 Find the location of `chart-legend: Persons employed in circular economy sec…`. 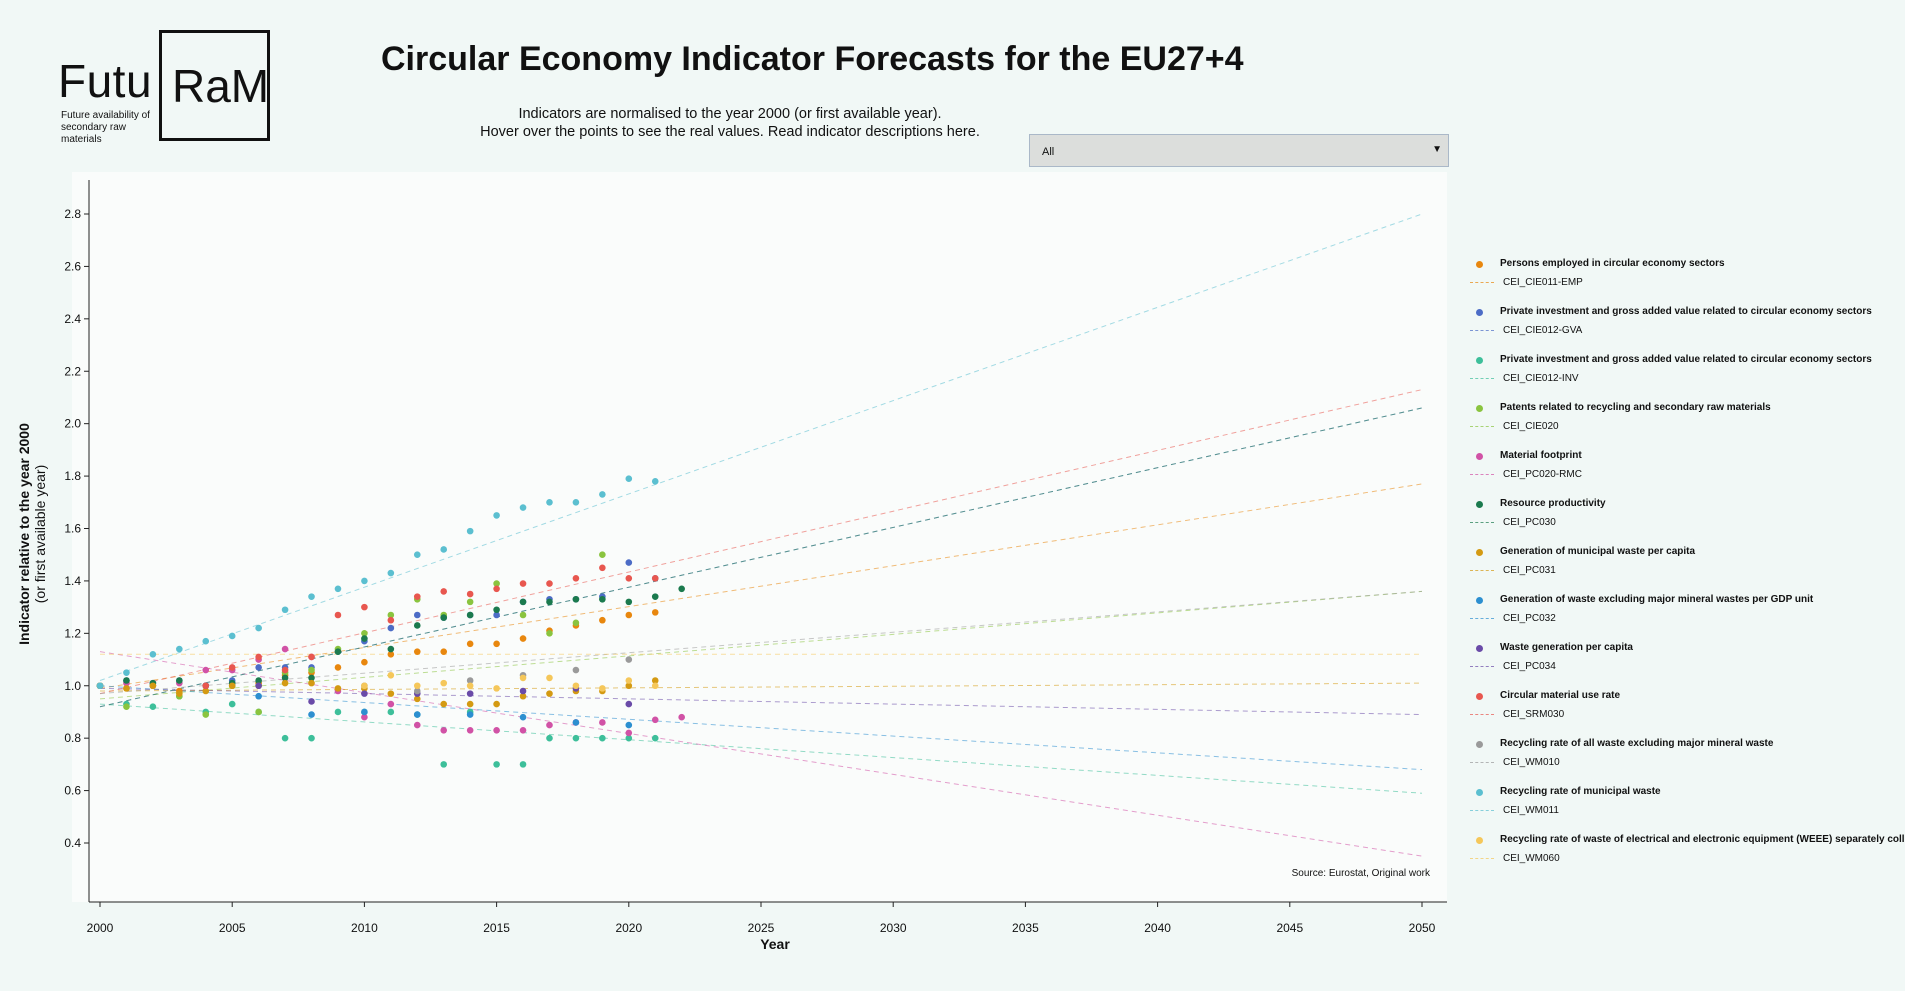

chart-legend: Persons employed in circular economy sec… is located at coordinates (1687, 570).